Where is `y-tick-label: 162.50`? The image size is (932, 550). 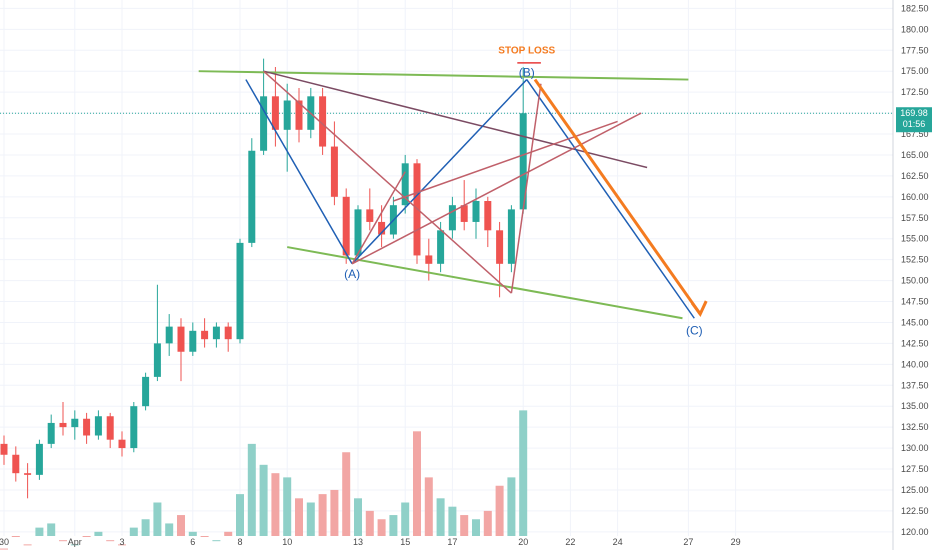 y-tick-label: 162.50 is located at coordinates (915, 176).